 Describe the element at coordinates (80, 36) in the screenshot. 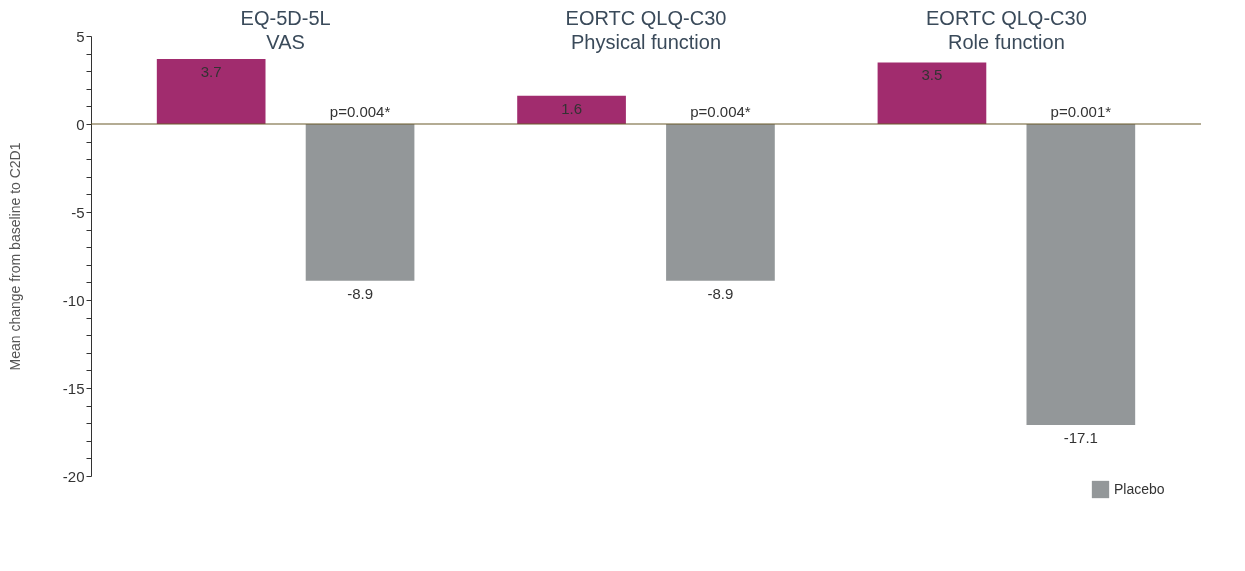

I see `y-tick-label: 5` at that location.